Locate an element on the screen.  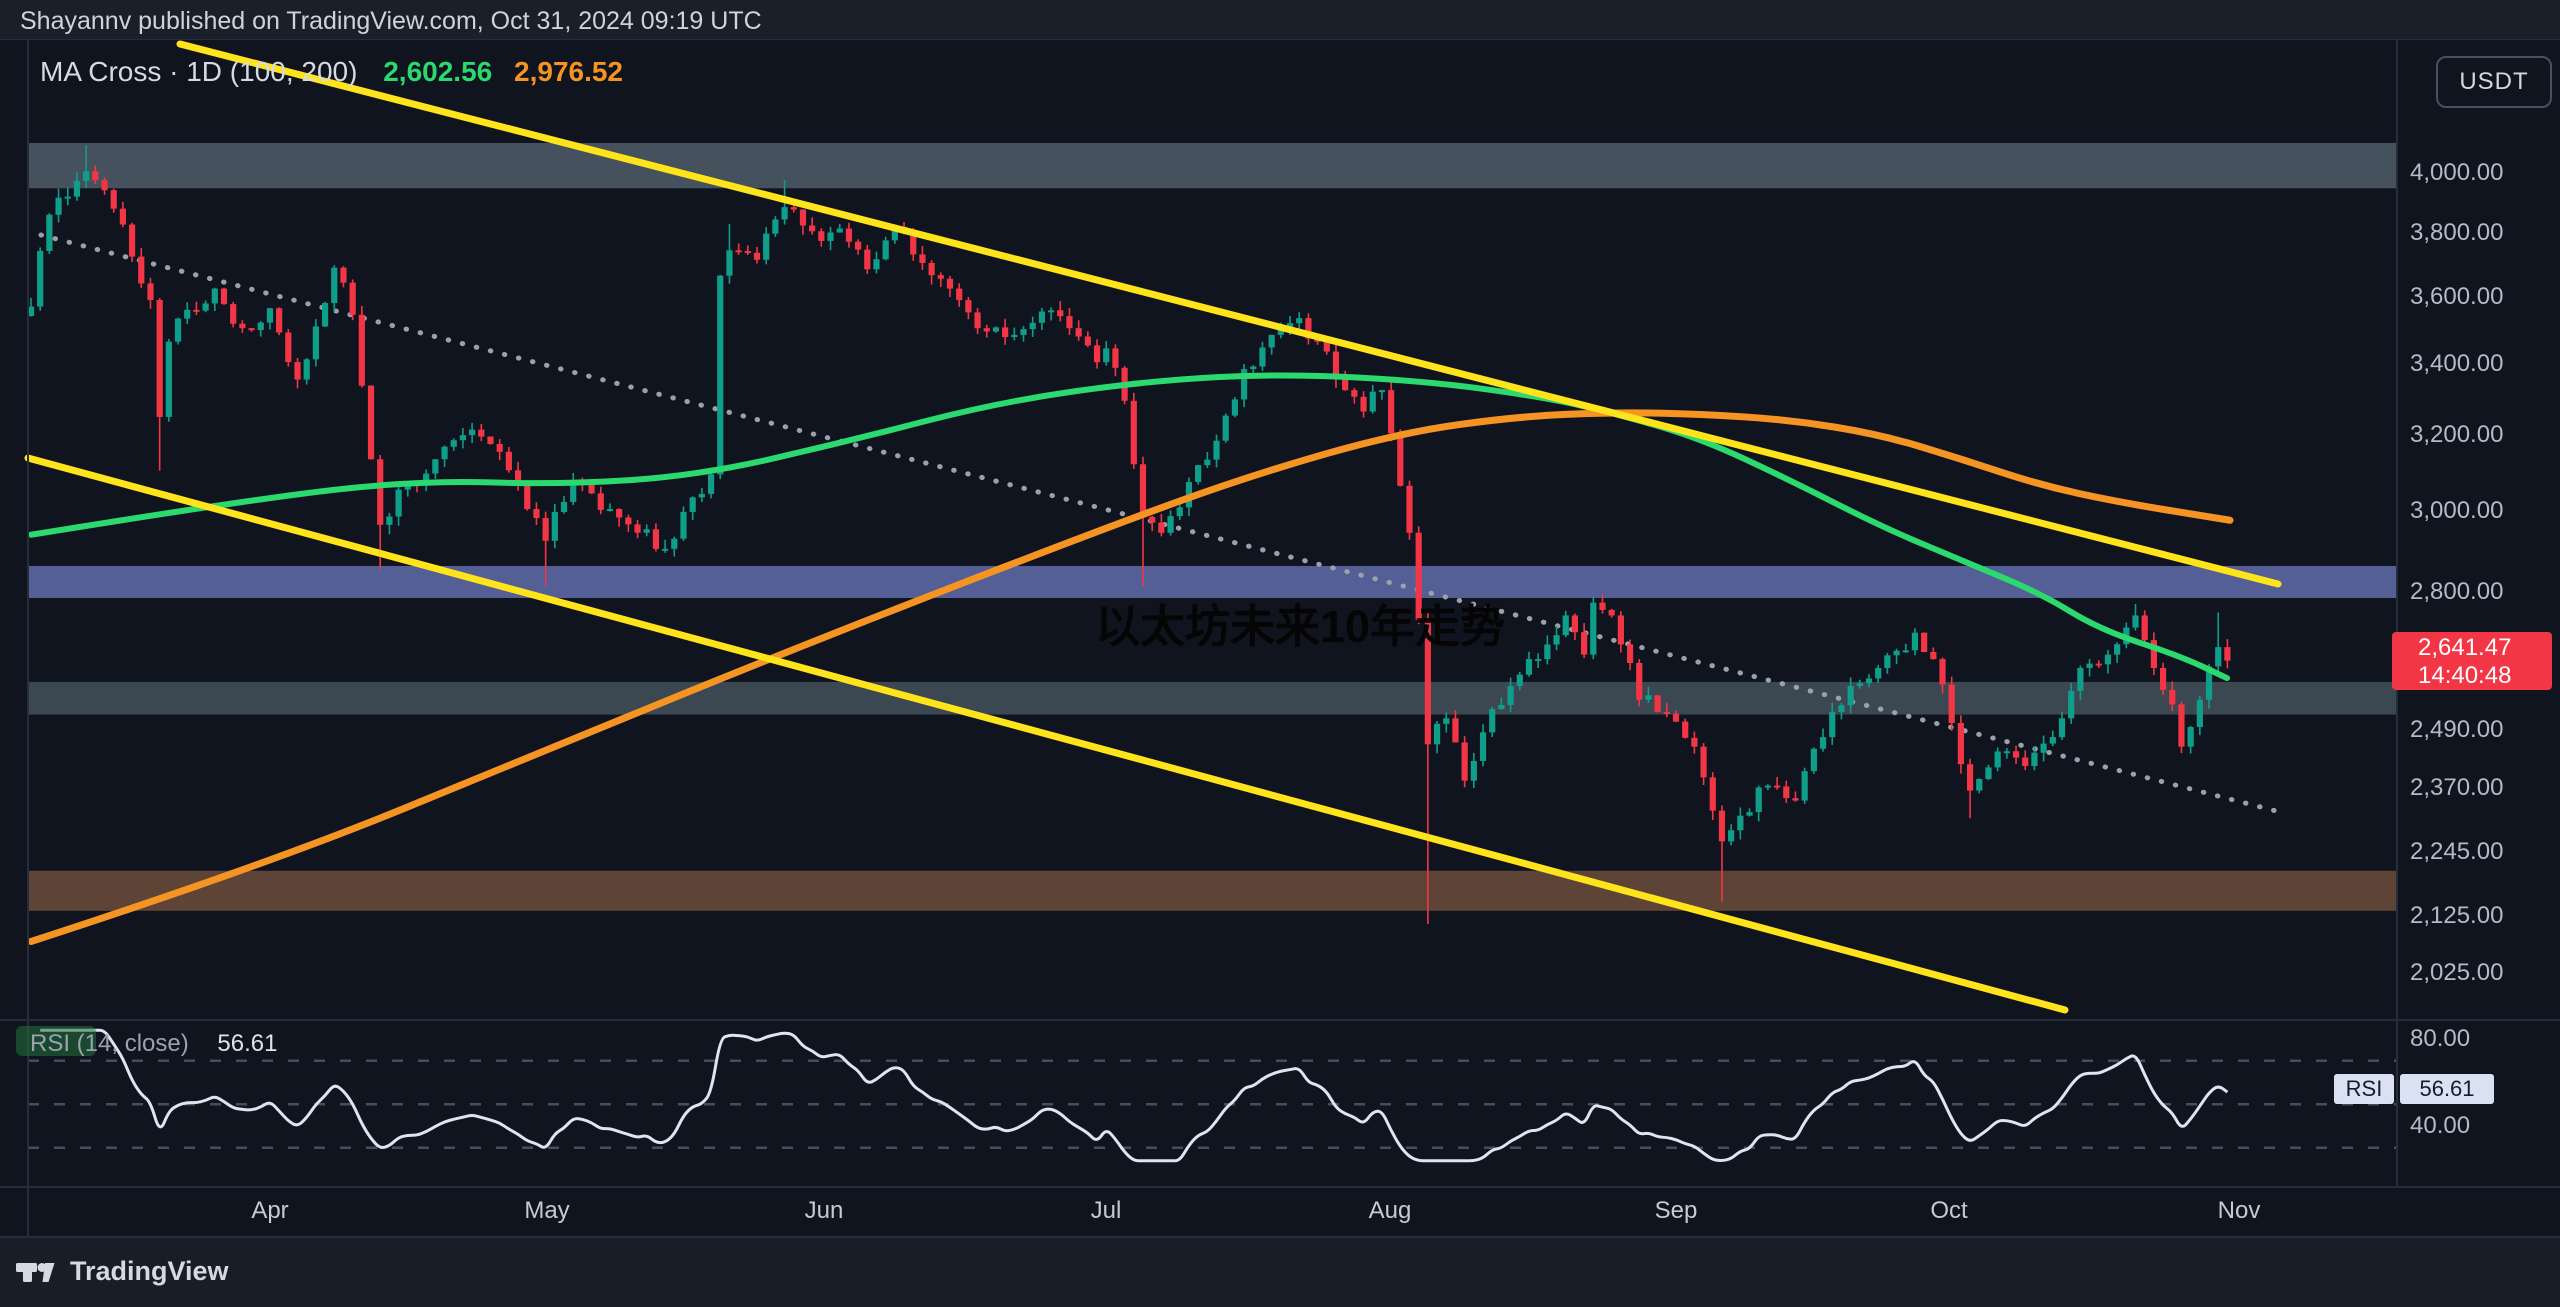
time-axis-label-sep: Sep is located at coordinates (1676, 1210).